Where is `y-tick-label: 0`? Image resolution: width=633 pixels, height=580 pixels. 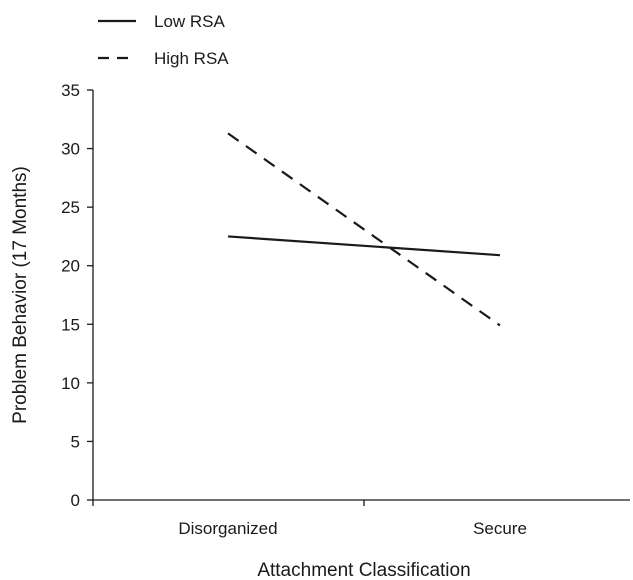
y-tick-label: 0 is located at coordinates (75, 500).